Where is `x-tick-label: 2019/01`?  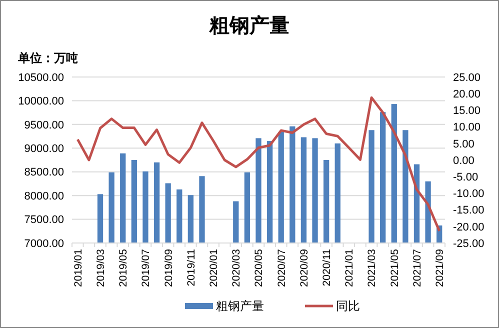 x-tick-label: 2019/01 is located at coordinates (78, 267).